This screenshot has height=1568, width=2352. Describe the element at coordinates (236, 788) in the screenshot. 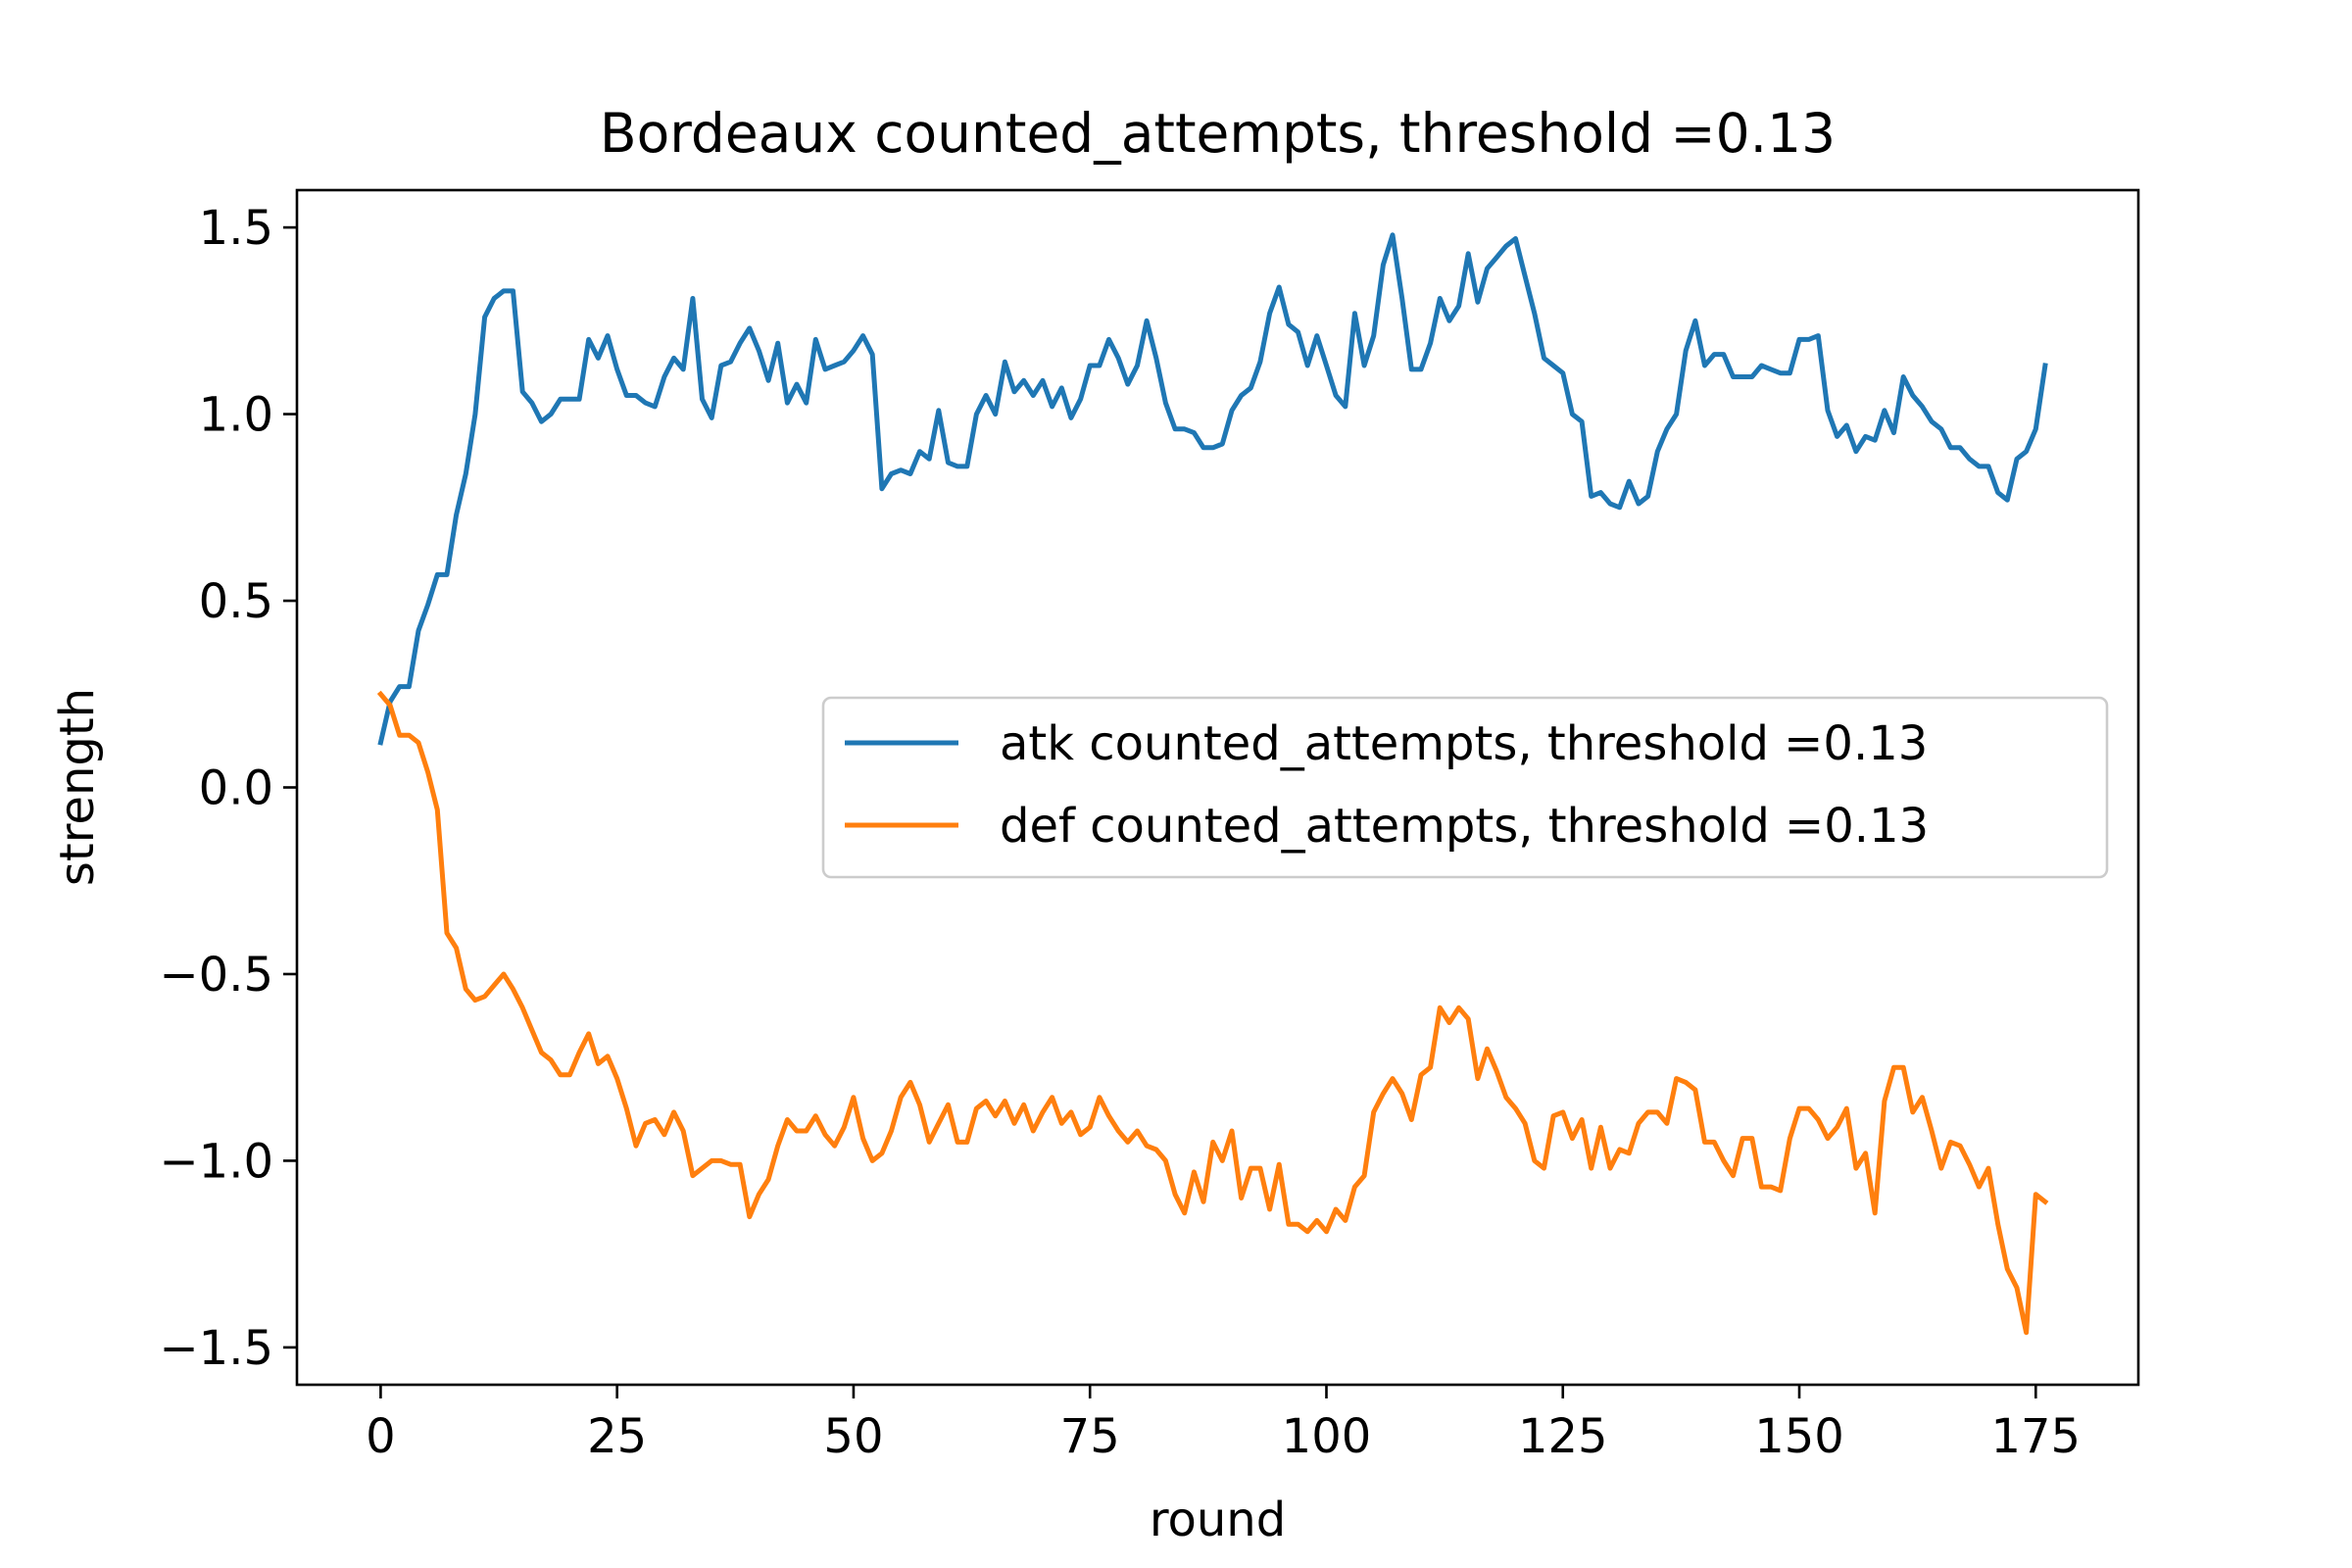

I see `y-tick-label: 0.0` at that location.